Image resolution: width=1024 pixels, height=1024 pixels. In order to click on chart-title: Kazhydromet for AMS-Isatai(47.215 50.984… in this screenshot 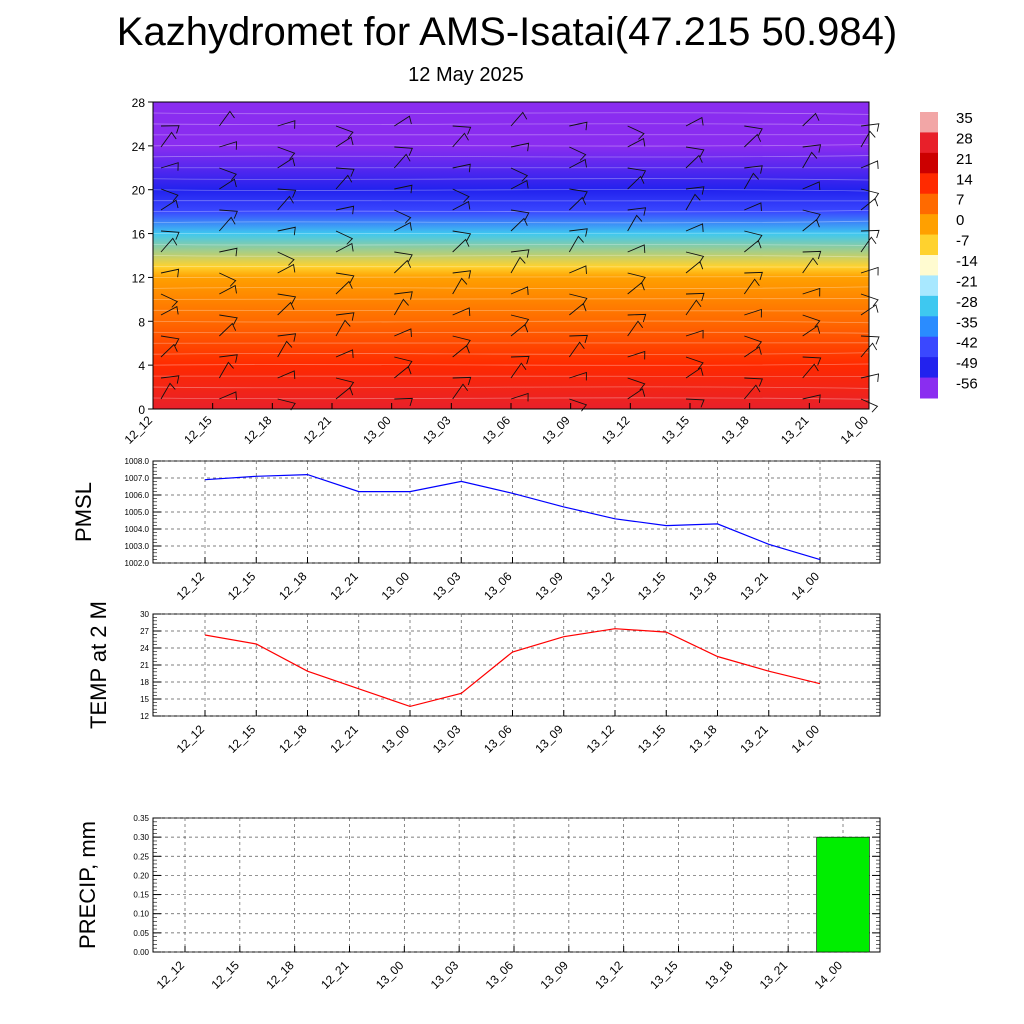, I will do `click(507, 32)`.